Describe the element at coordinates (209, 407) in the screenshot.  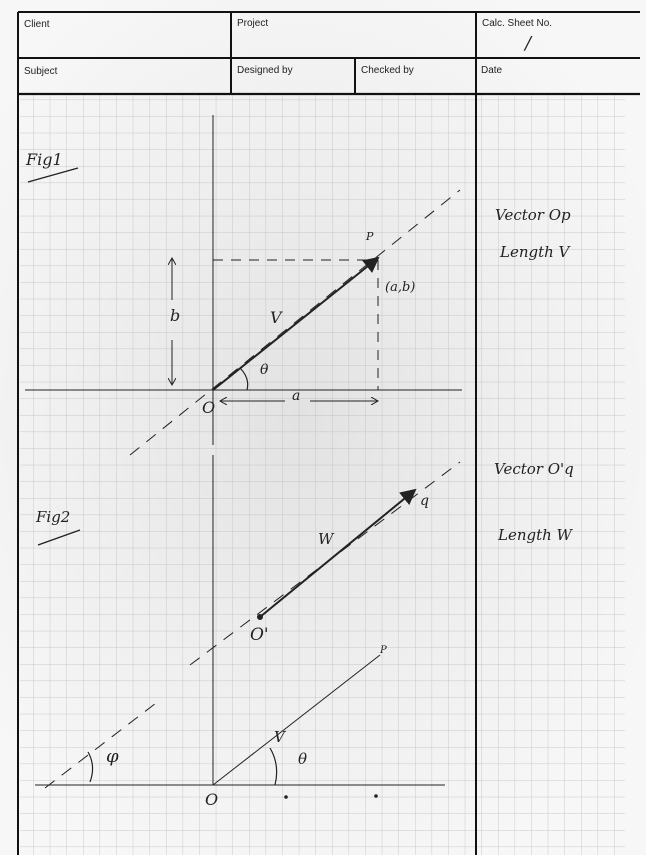
I see `fig1-origin: O` at that location.